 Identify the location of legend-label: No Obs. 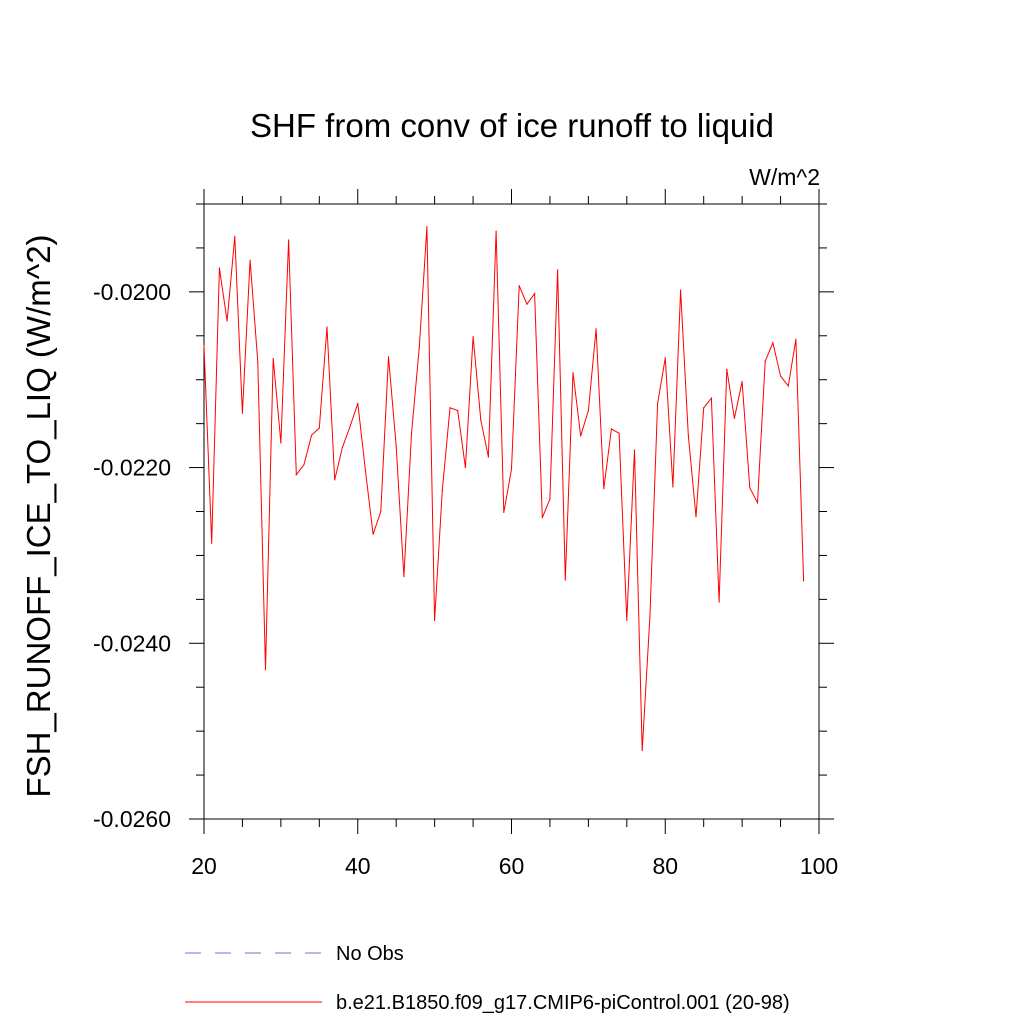
(370, 954).